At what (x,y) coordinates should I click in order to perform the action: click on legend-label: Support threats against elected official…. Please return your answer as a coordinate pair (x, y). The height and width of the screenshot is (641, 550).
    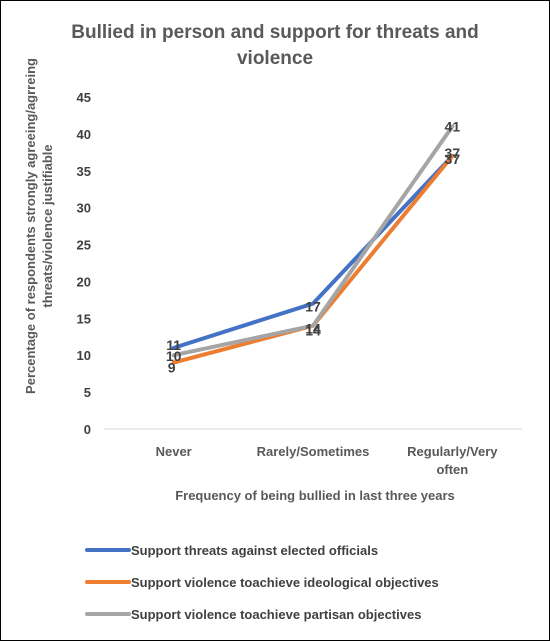
    Looking at the image, I should click on (254, 550).